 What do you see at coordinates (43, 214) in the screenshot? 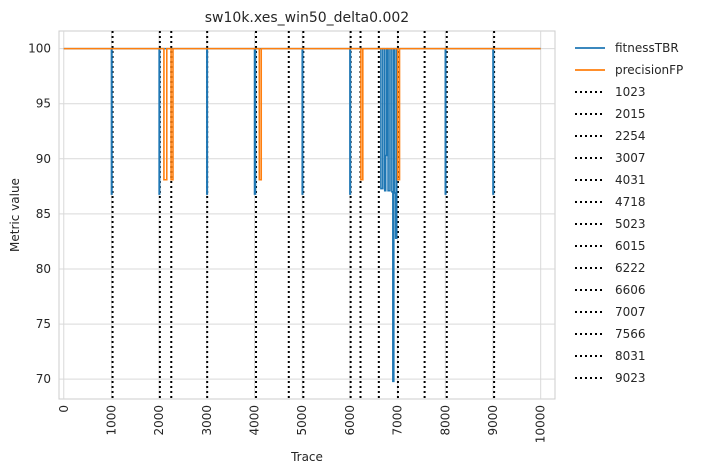
I see `y-tick-label: 85` at bounding box center [43, 214].